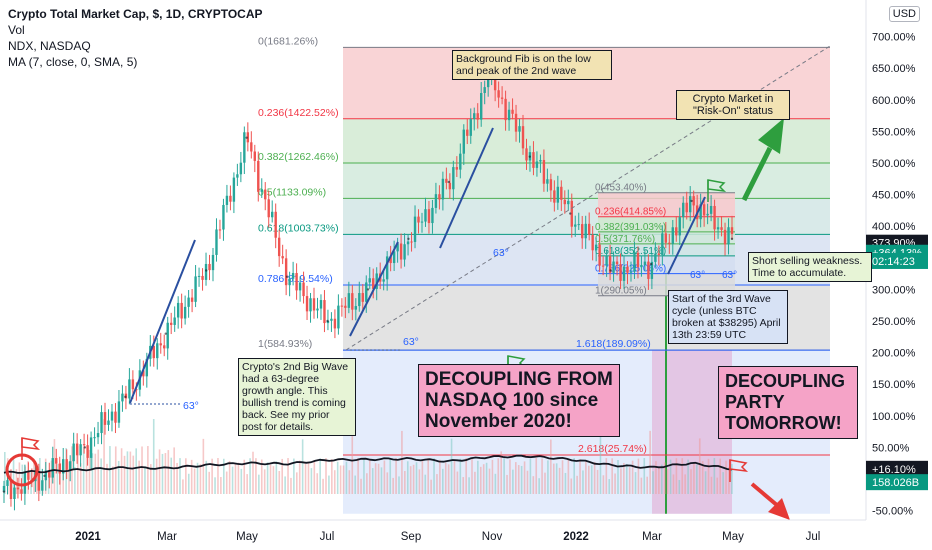 The width and height of the screenshot is (932, 550). I want to click on fib-level-label: 2.618(25.74%), so click(612, 449).